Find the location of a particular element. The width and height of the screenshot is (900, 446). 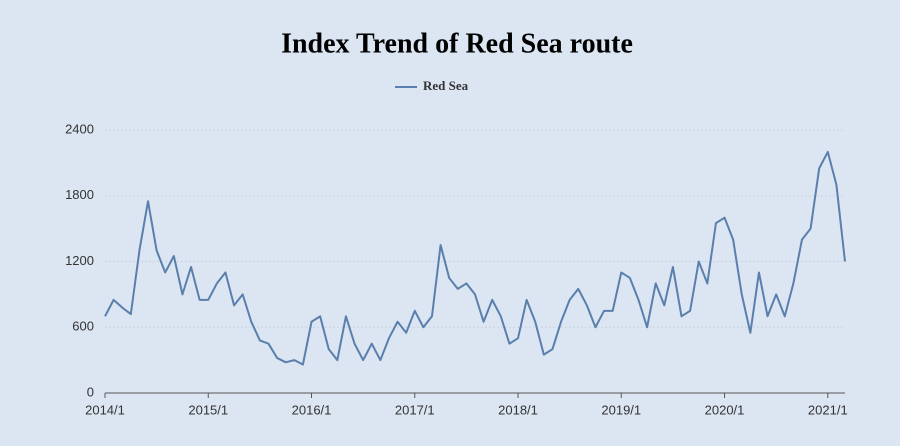

x-tick-label: 2021/1 is located at coordinates (828, 409).